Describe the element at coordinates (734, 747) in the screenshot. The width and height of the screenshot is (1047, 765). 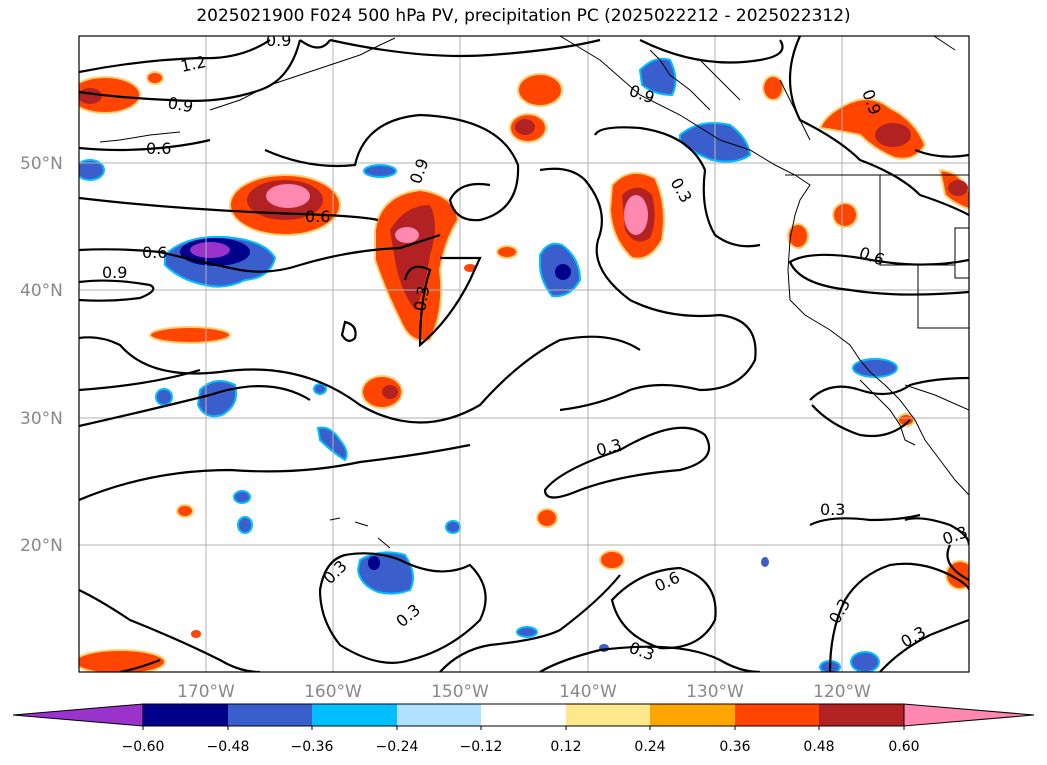
I see `colorbar-tick-label: 0.36` at that location.